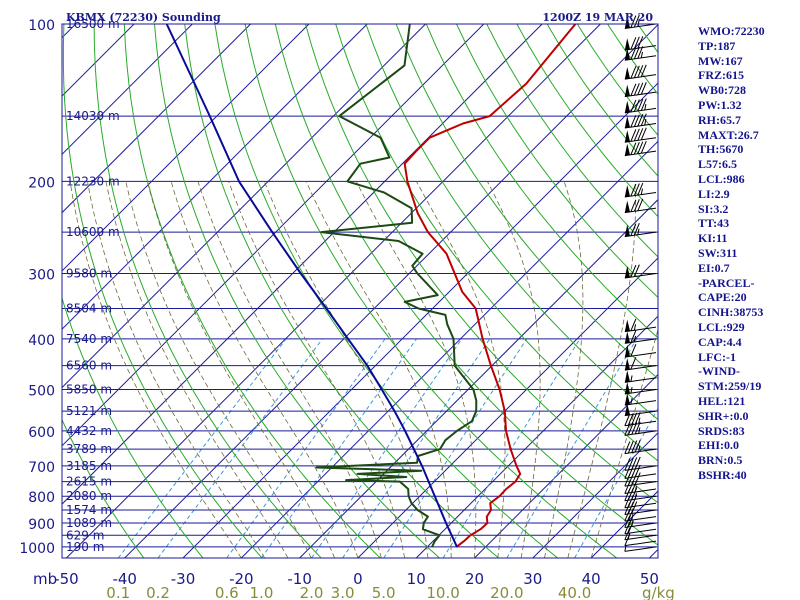  I want to click on pressure-label: 700, so click(41, 468).